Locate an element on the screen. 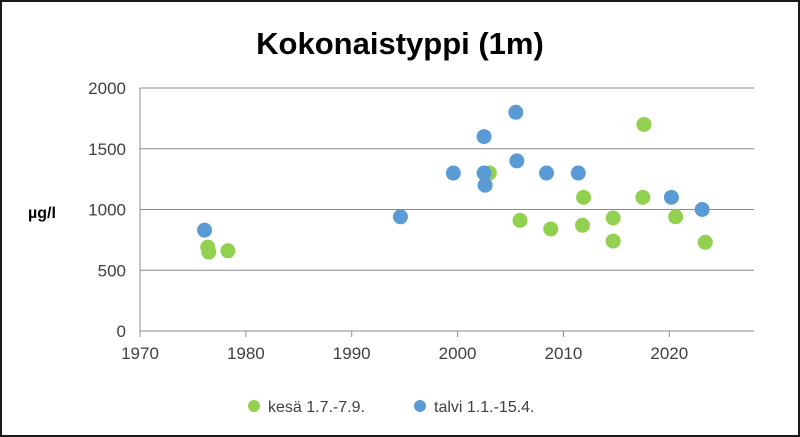 The height and width of the screenshot is (437, 800). x-tick-label: 1980 is located at coordinates (246, 353).